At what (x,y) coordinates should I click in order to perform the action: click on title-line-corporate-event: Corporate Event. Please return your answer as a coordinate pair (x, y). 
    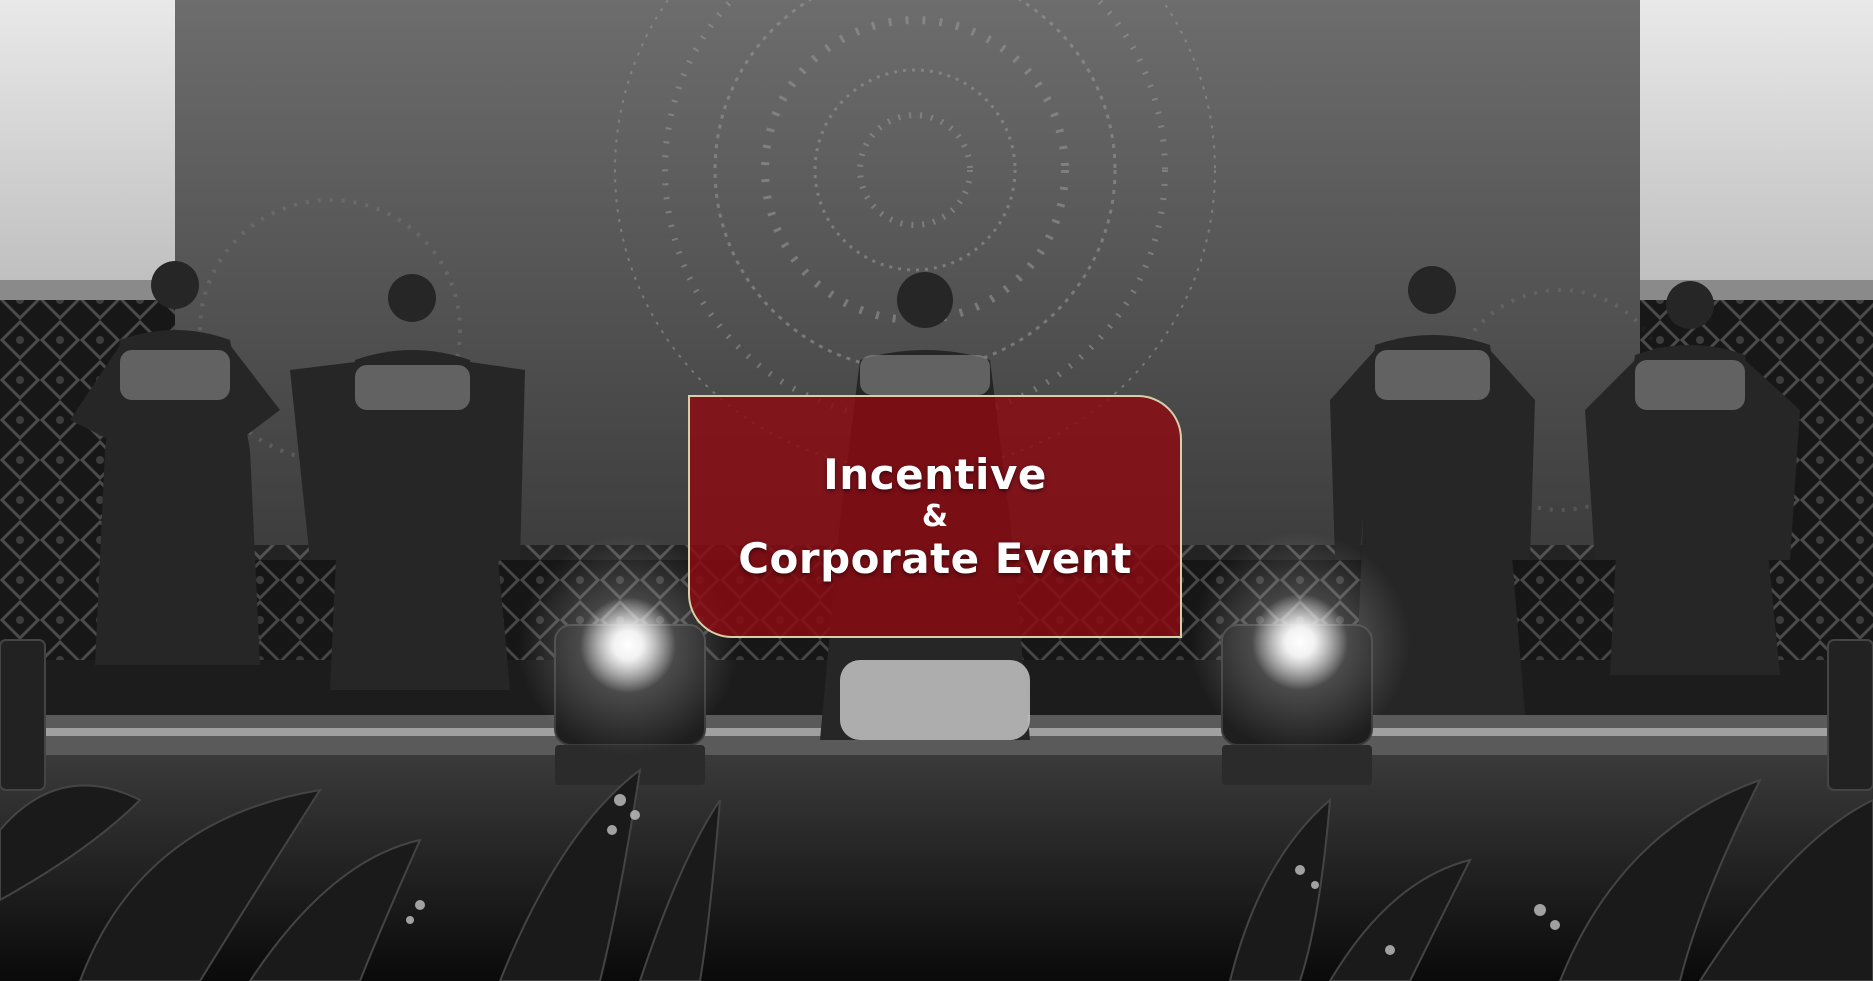
    Looking at the image, I should click on (935, 558).